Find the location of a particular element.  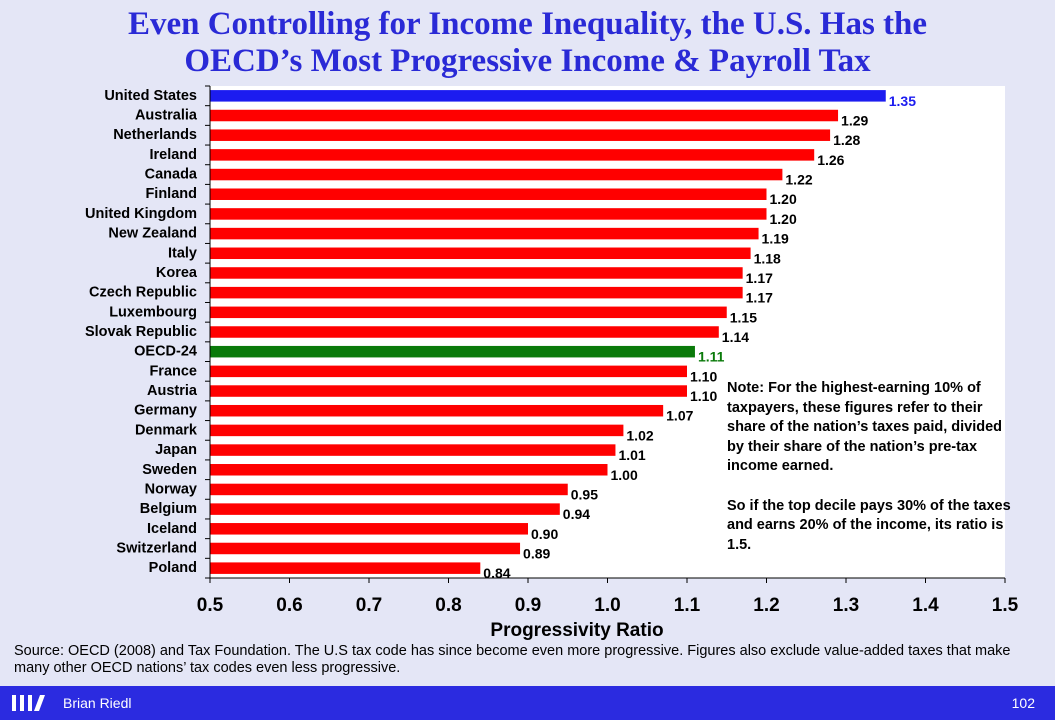

bar-belgium is located at coordinates (385, 509).